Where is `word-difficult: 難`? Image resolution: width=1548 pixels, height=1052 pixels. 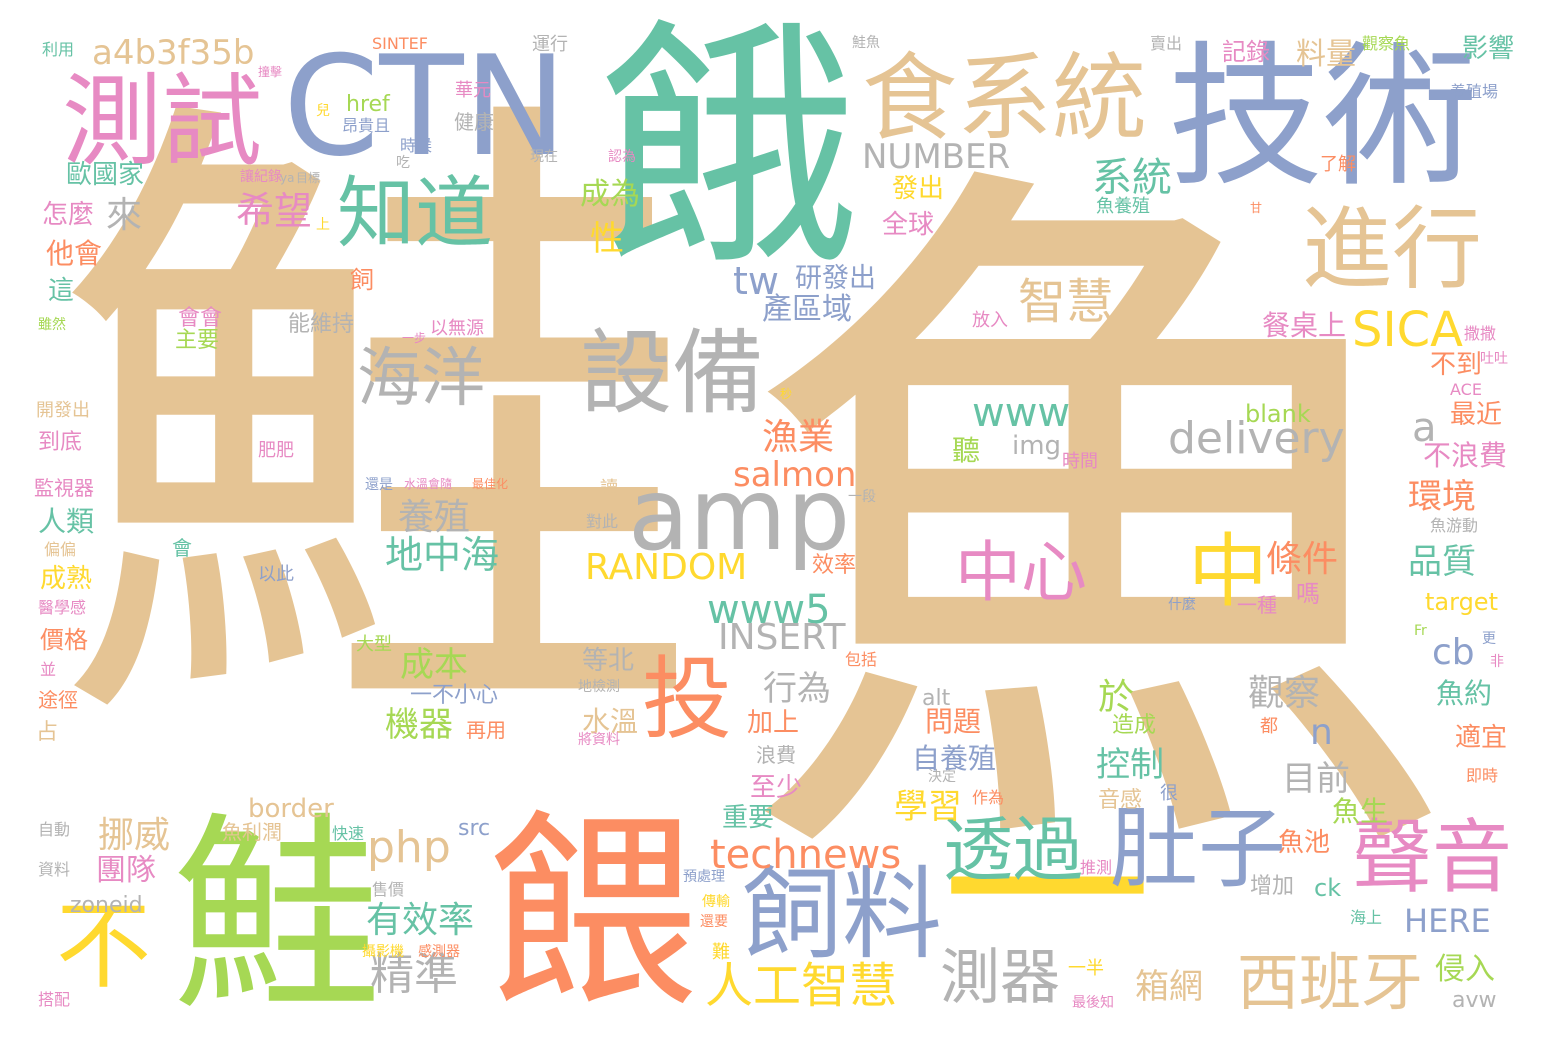
word-difficult: 難 is located at coordinates (721, 952).